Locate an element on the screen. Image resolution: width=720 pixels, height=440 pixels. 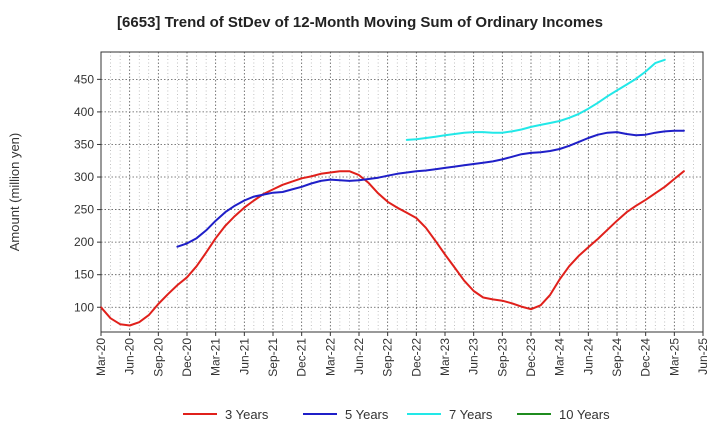
legend: 3 Years 5 Years 7 Years 10 Years is located at coordinates (396, 414).